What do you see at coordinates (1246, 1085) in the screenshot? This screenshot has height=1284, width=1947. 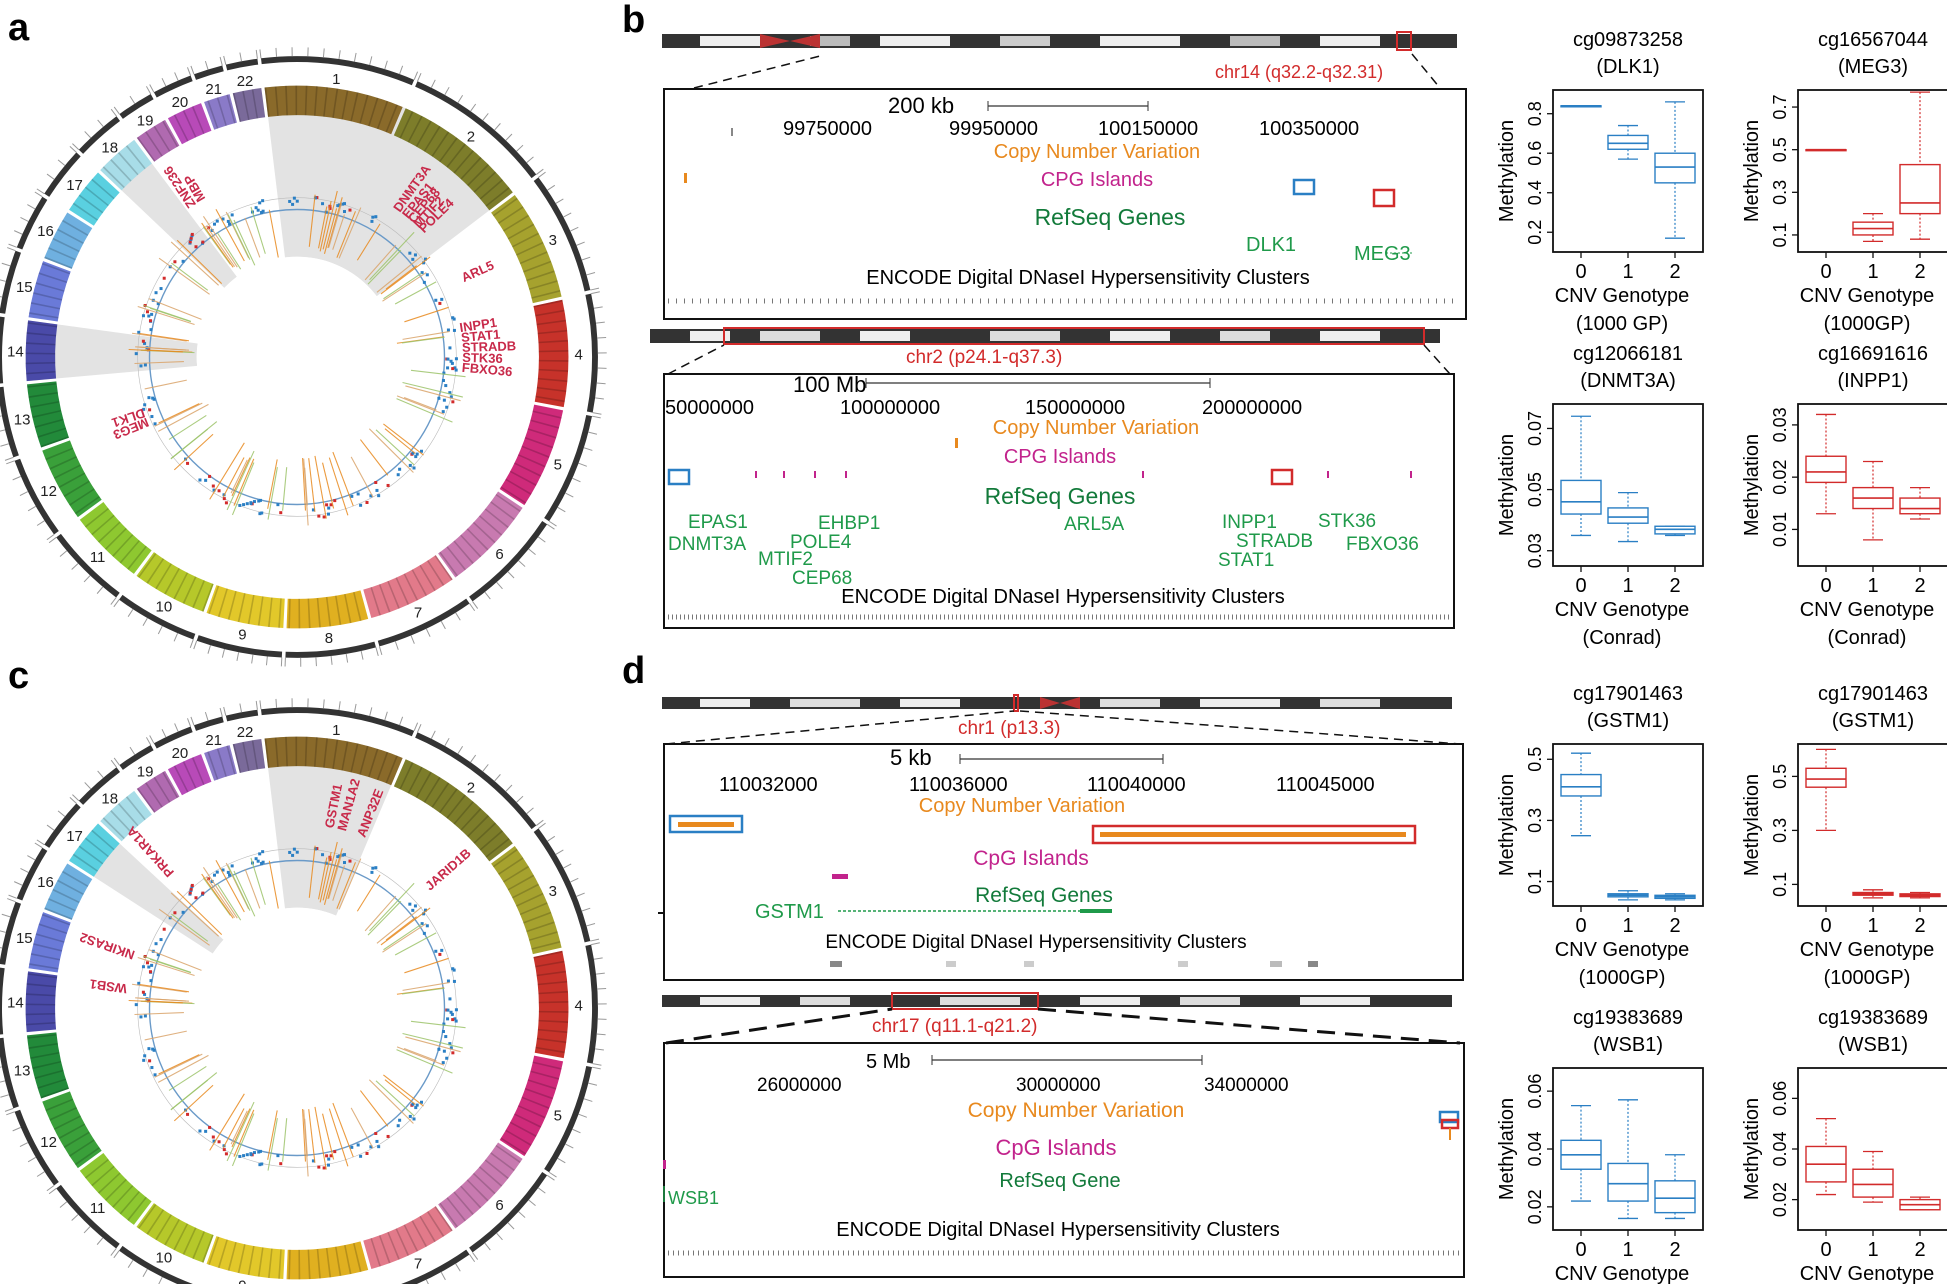 I see `coord-label: 34000000` at bounding box center [1246, 1085].